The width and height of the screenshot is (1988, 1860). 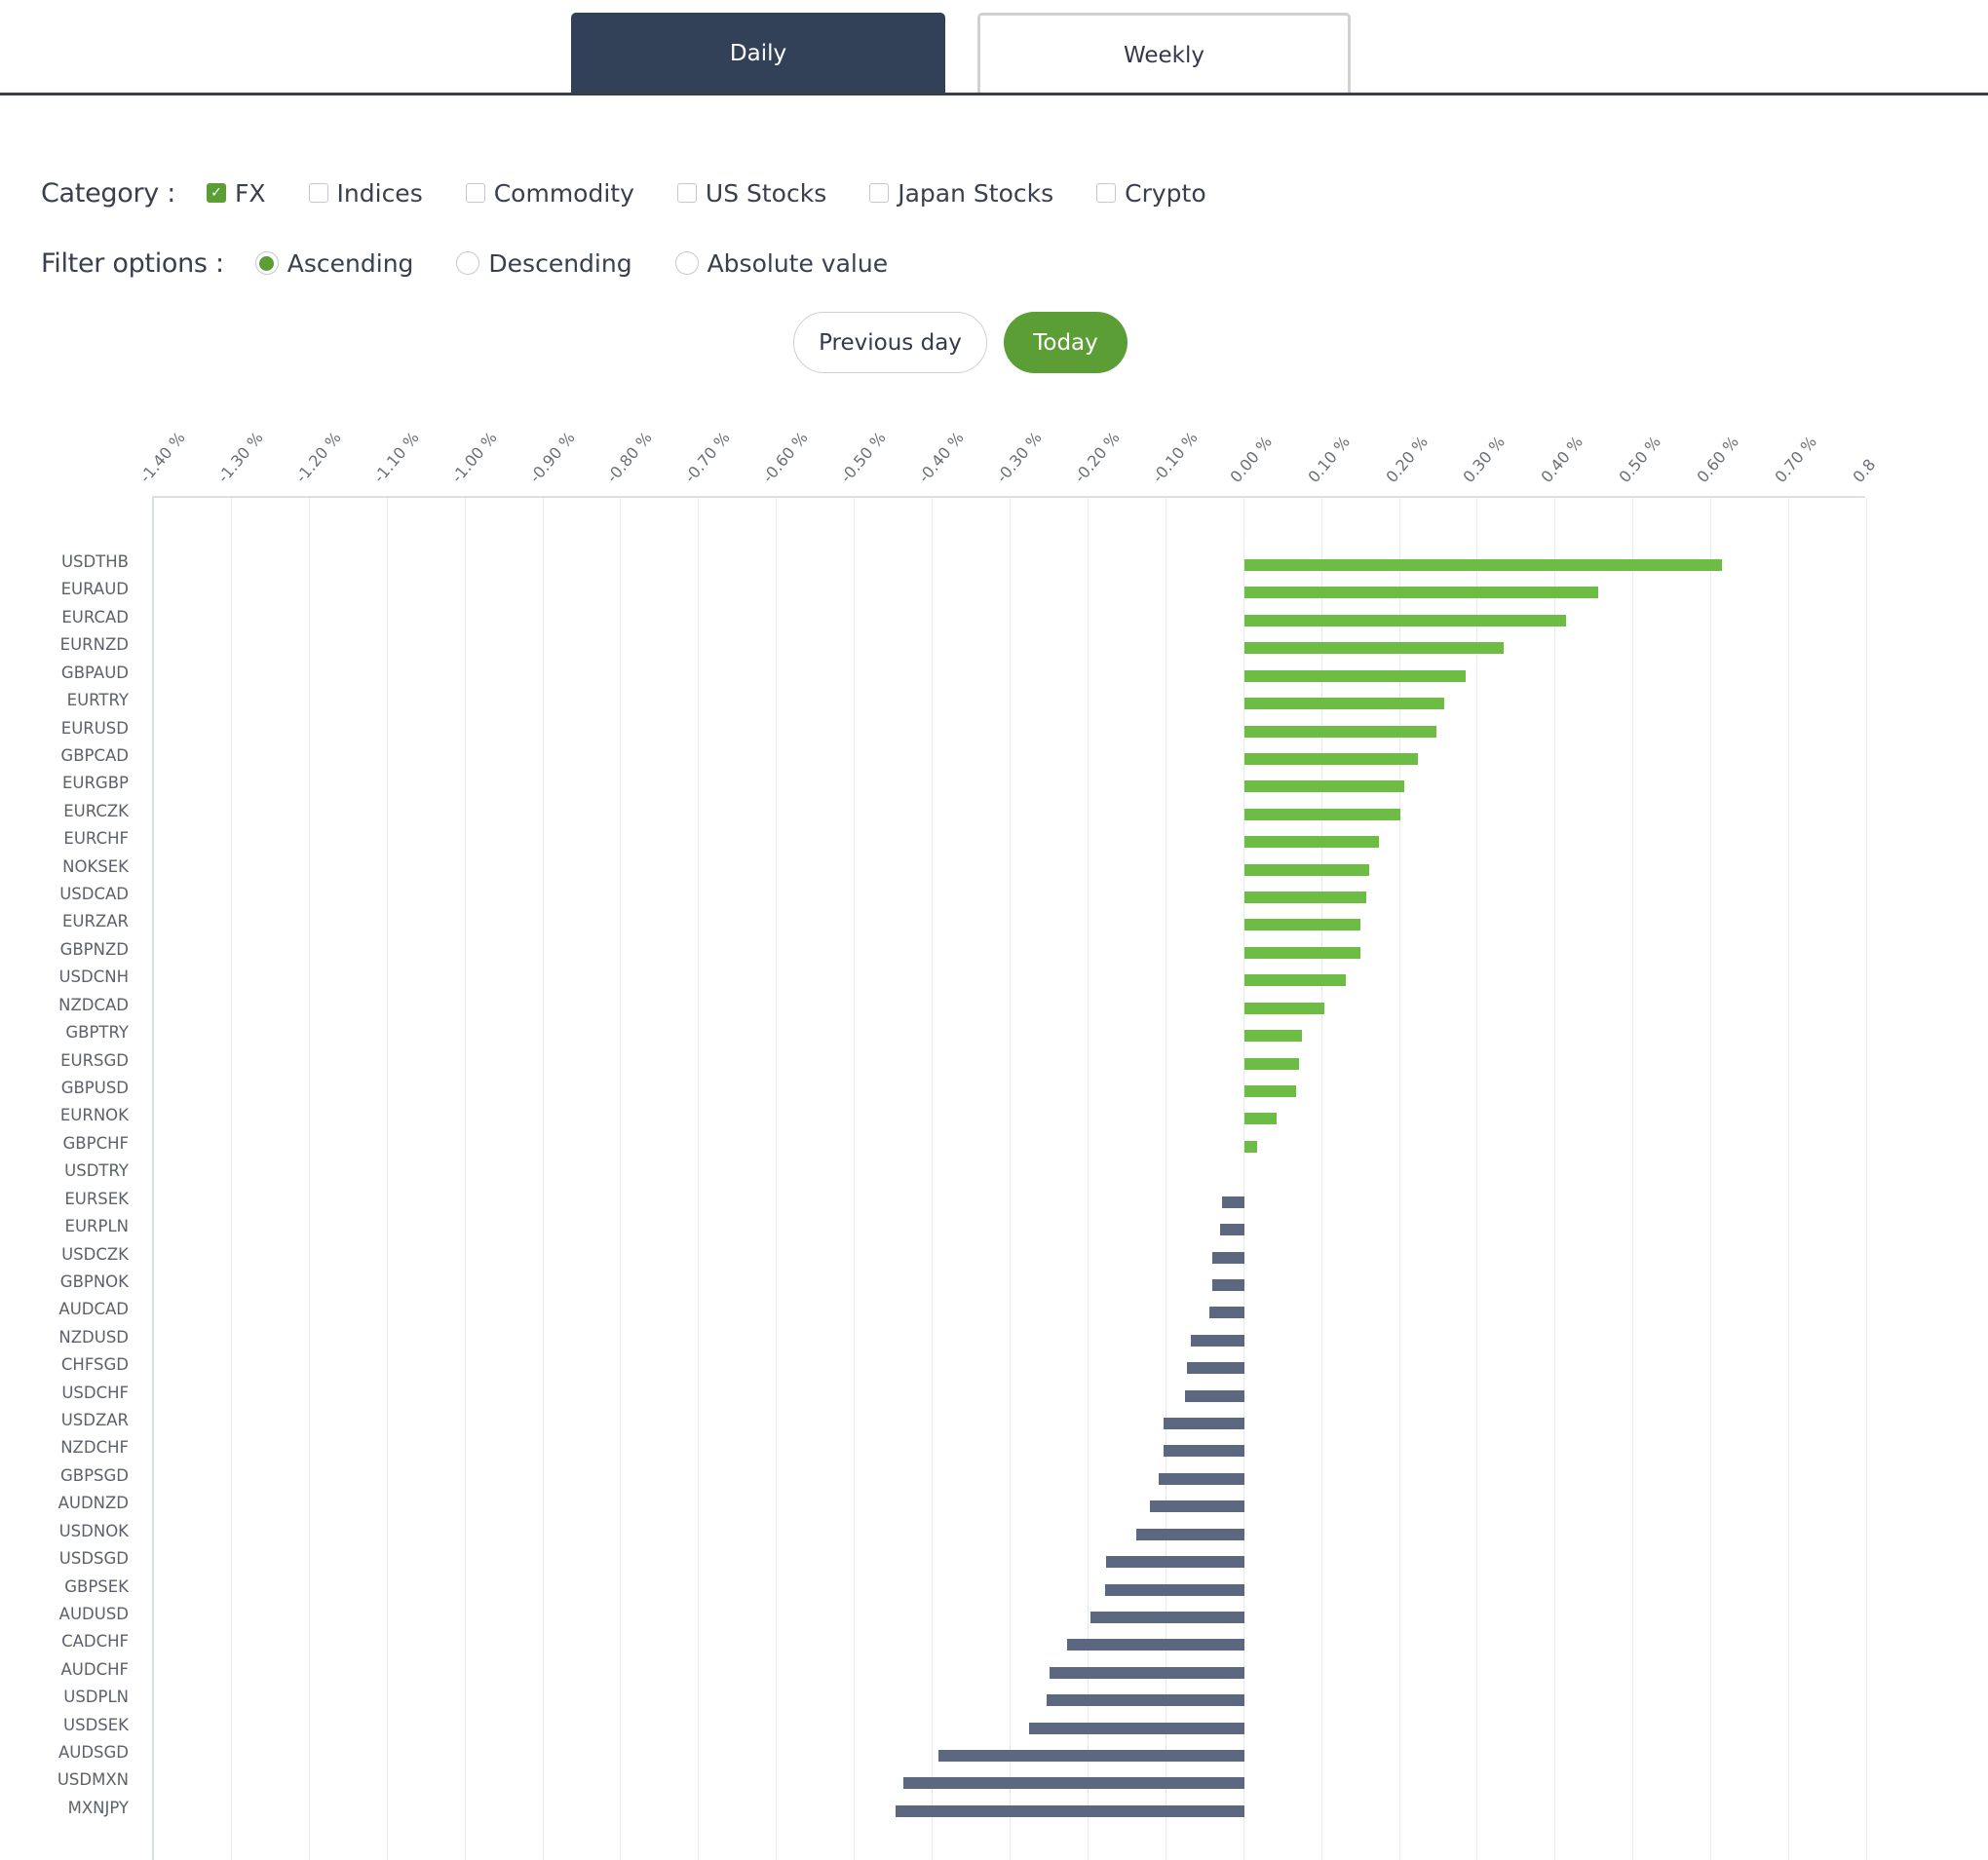 I want to click on x-tick-label: -0.40 %, so click(x=941, y=457).